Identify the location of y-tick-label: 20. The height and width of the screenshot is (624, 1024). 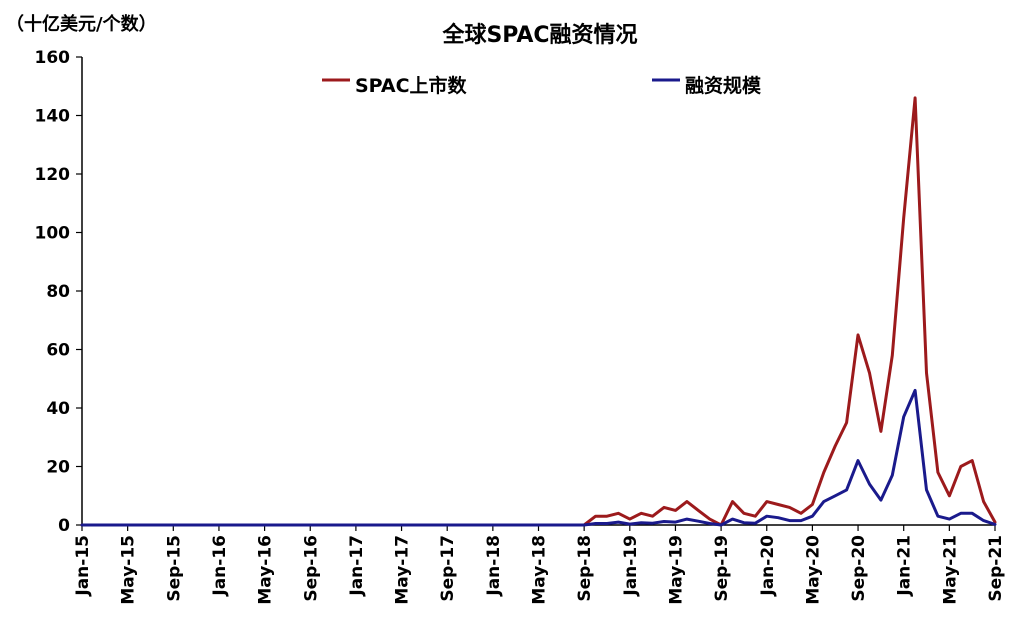
(58, 468).